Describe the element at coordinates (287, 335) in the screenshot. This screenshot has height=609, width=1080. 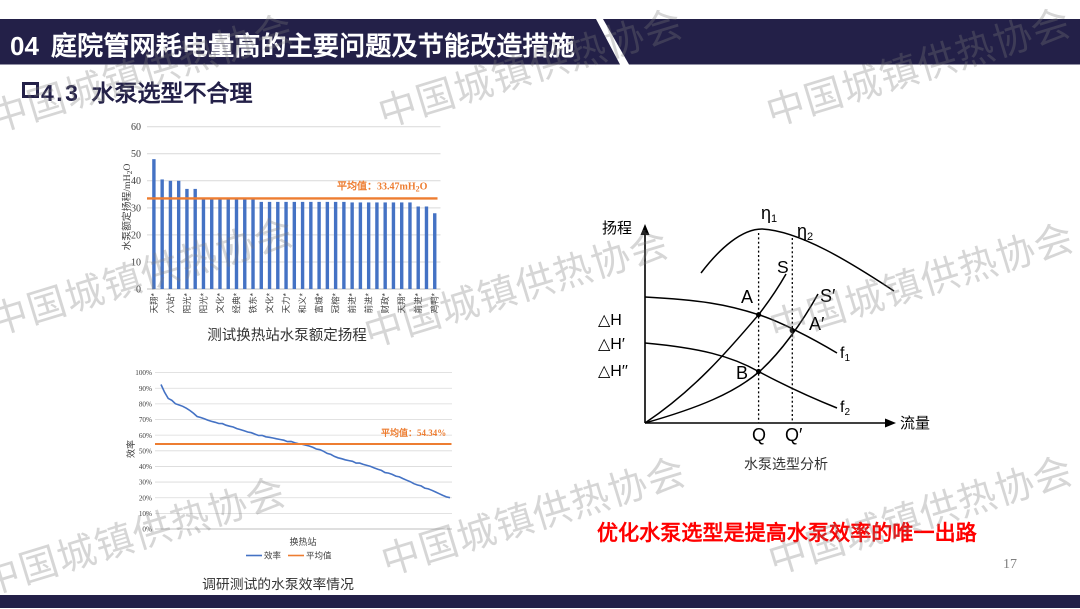
I see `svg-text: 测试换热站水泵额定扬程` at that location.